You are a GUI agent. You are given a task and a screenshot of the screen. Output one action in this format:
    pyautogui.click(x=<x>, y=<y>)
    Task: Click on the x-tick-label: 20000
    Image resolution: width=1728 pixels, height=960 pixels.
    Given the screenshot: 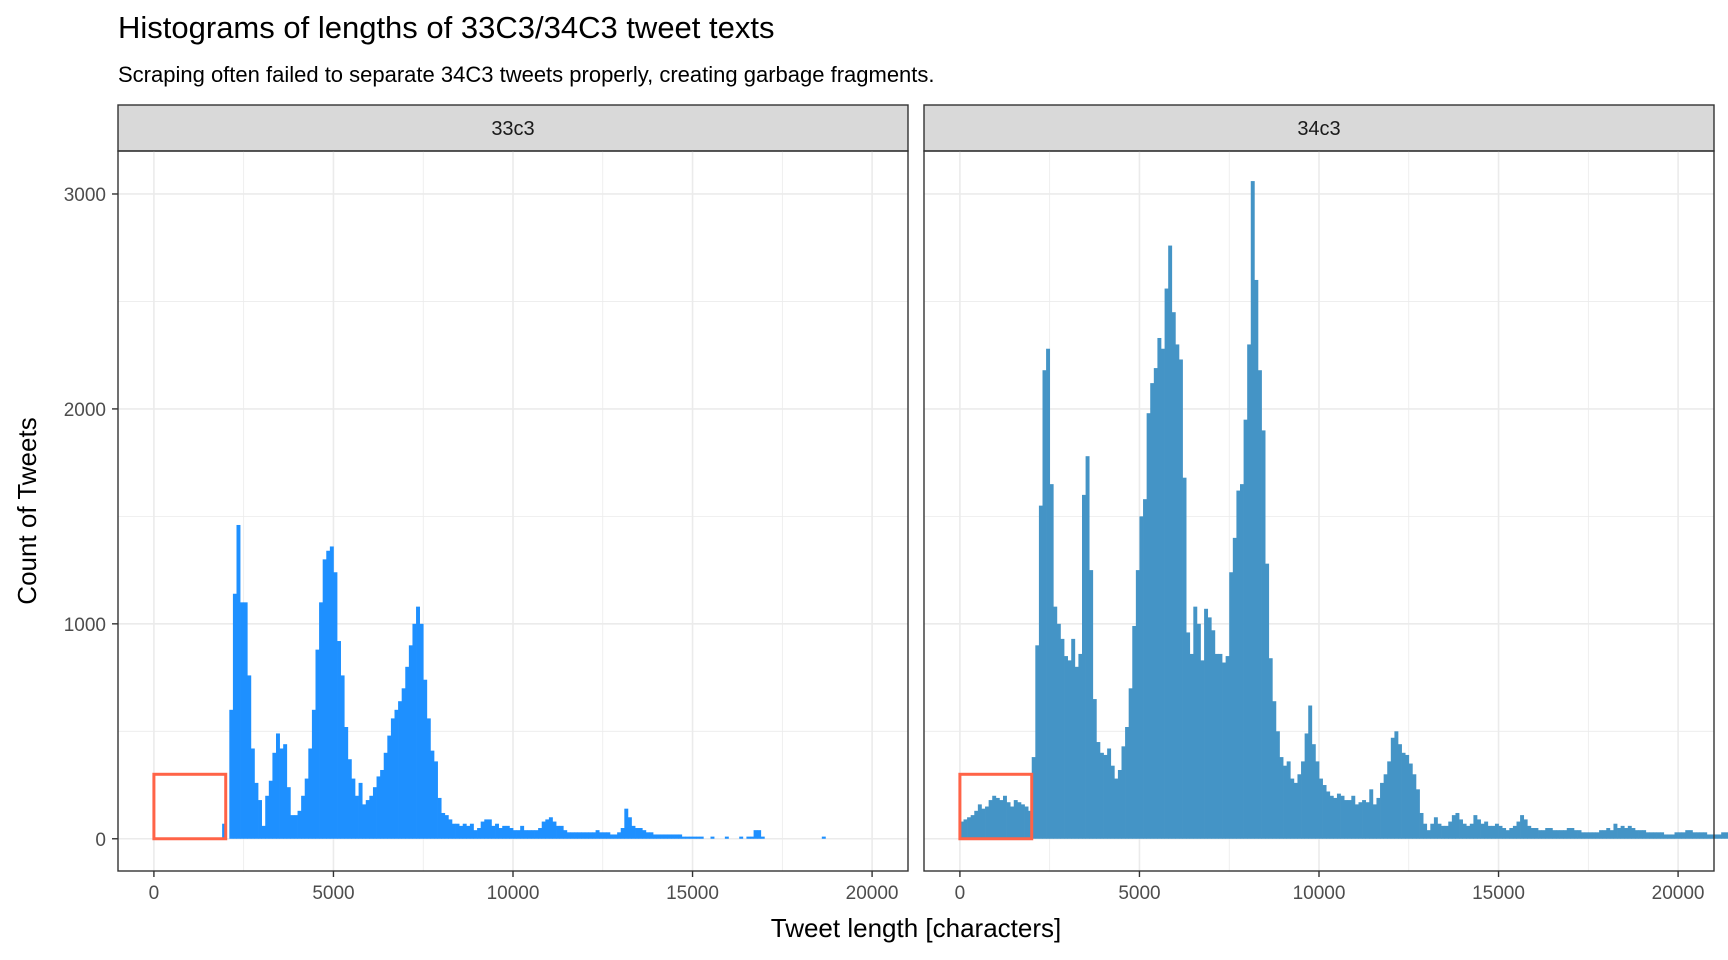 What is the action you would take?
    pyautogui.click(x=1678, y=893)
    